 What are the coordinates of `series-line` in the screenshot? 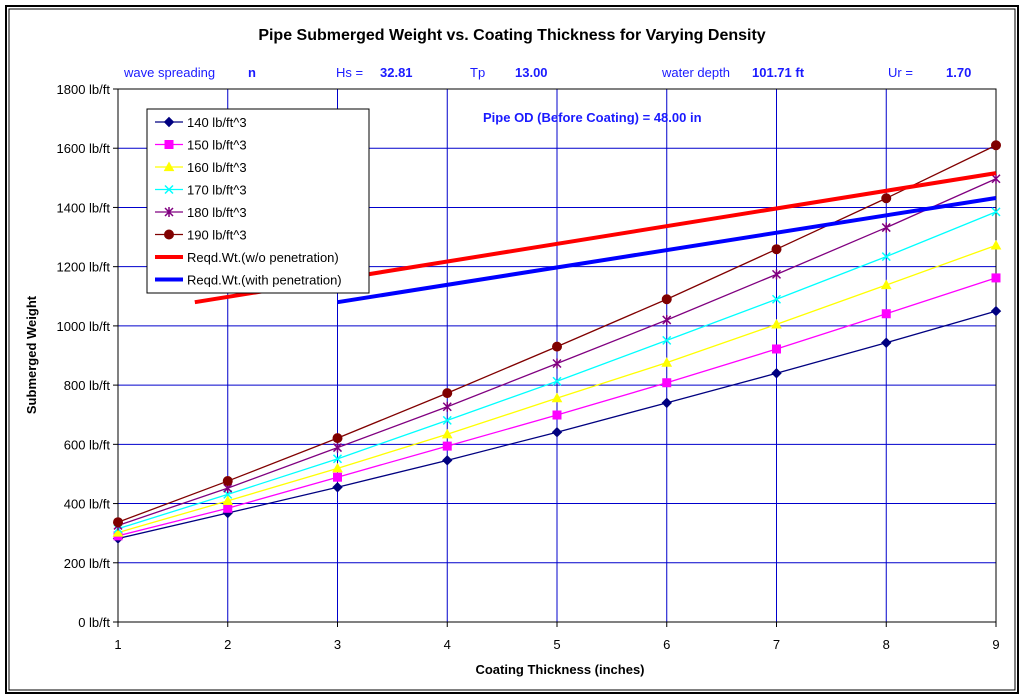 It's located at (667, 250).